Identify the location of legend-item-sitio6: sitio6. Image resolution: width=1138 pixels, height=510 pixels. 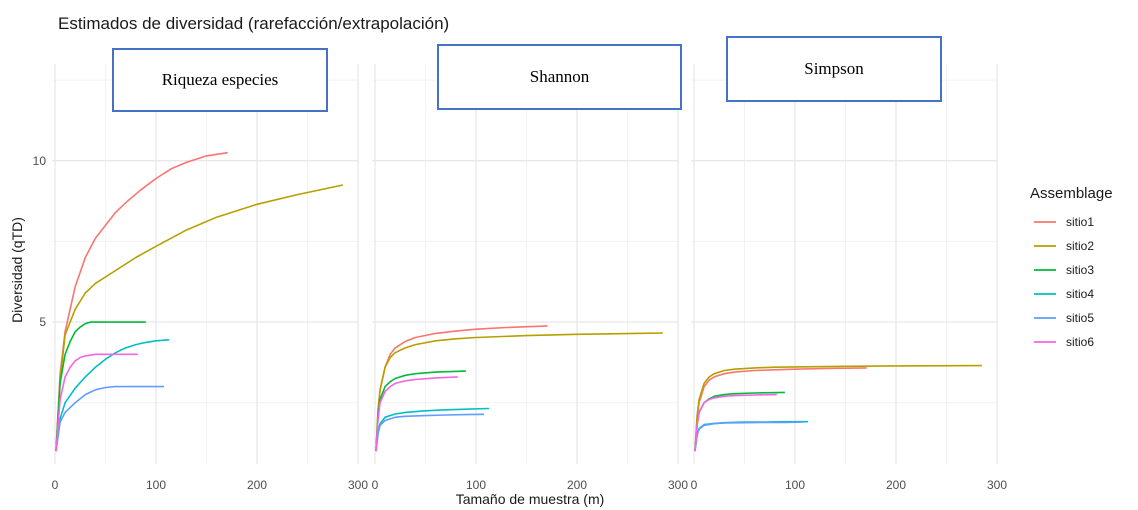
(1064, 342).